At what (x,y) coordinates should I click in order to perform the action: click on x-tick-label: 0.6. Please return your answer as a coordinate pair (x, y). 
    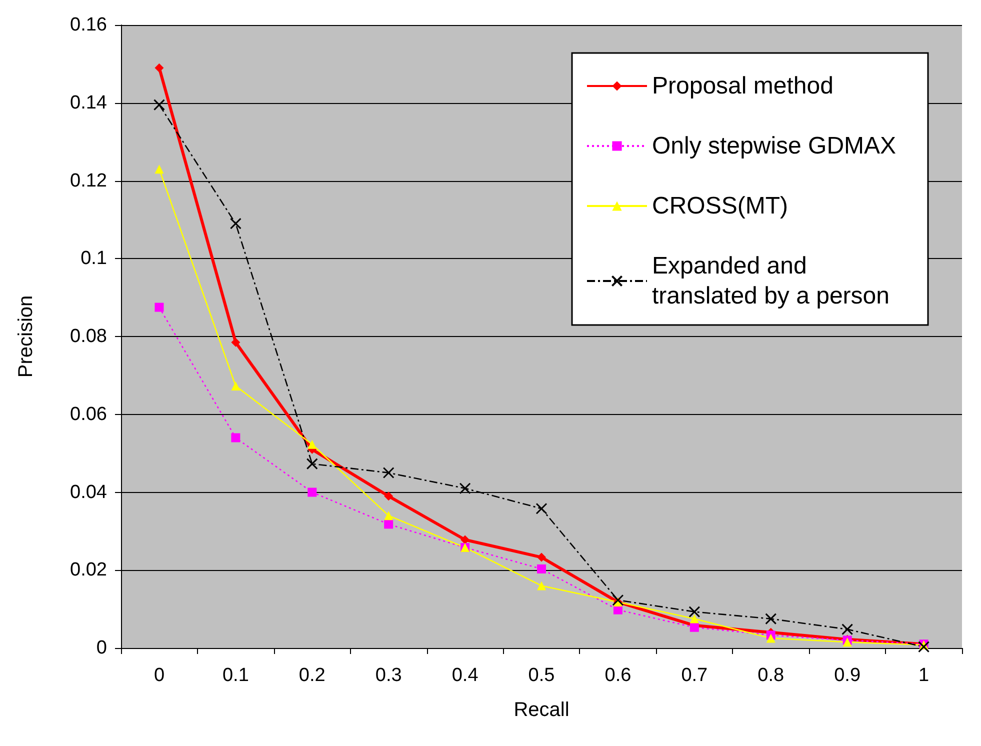
    Looking at the image, I should click on (618, 675).